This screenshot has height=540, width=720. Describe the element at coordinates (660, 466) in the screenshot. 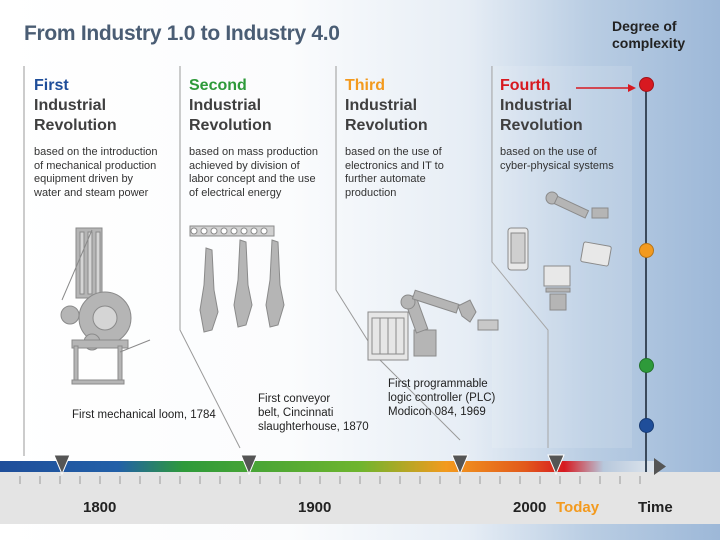

I see `timeline-arrow` at that location.